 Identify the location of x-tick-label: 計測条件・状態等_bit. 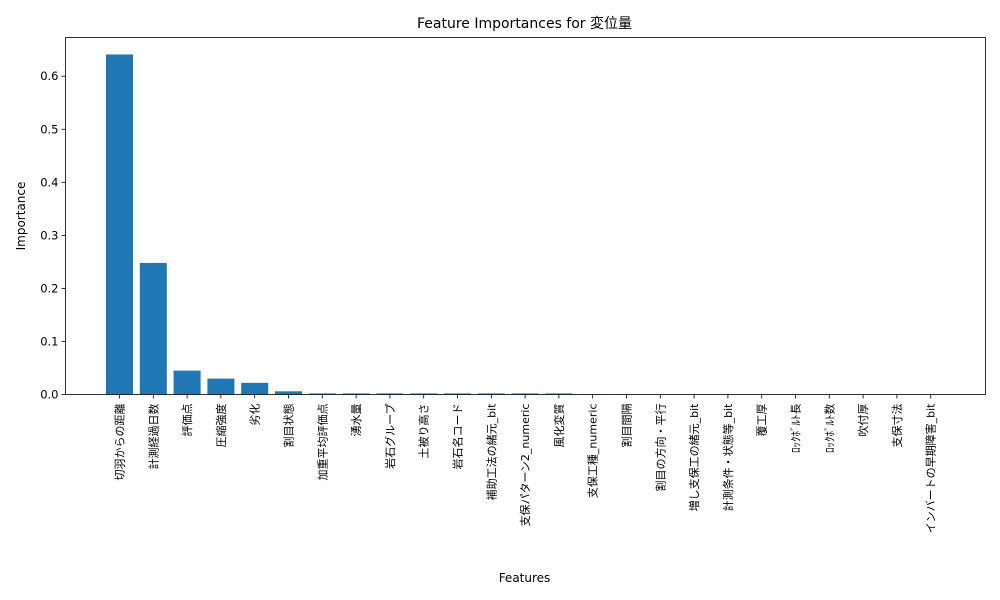
(728, 457).